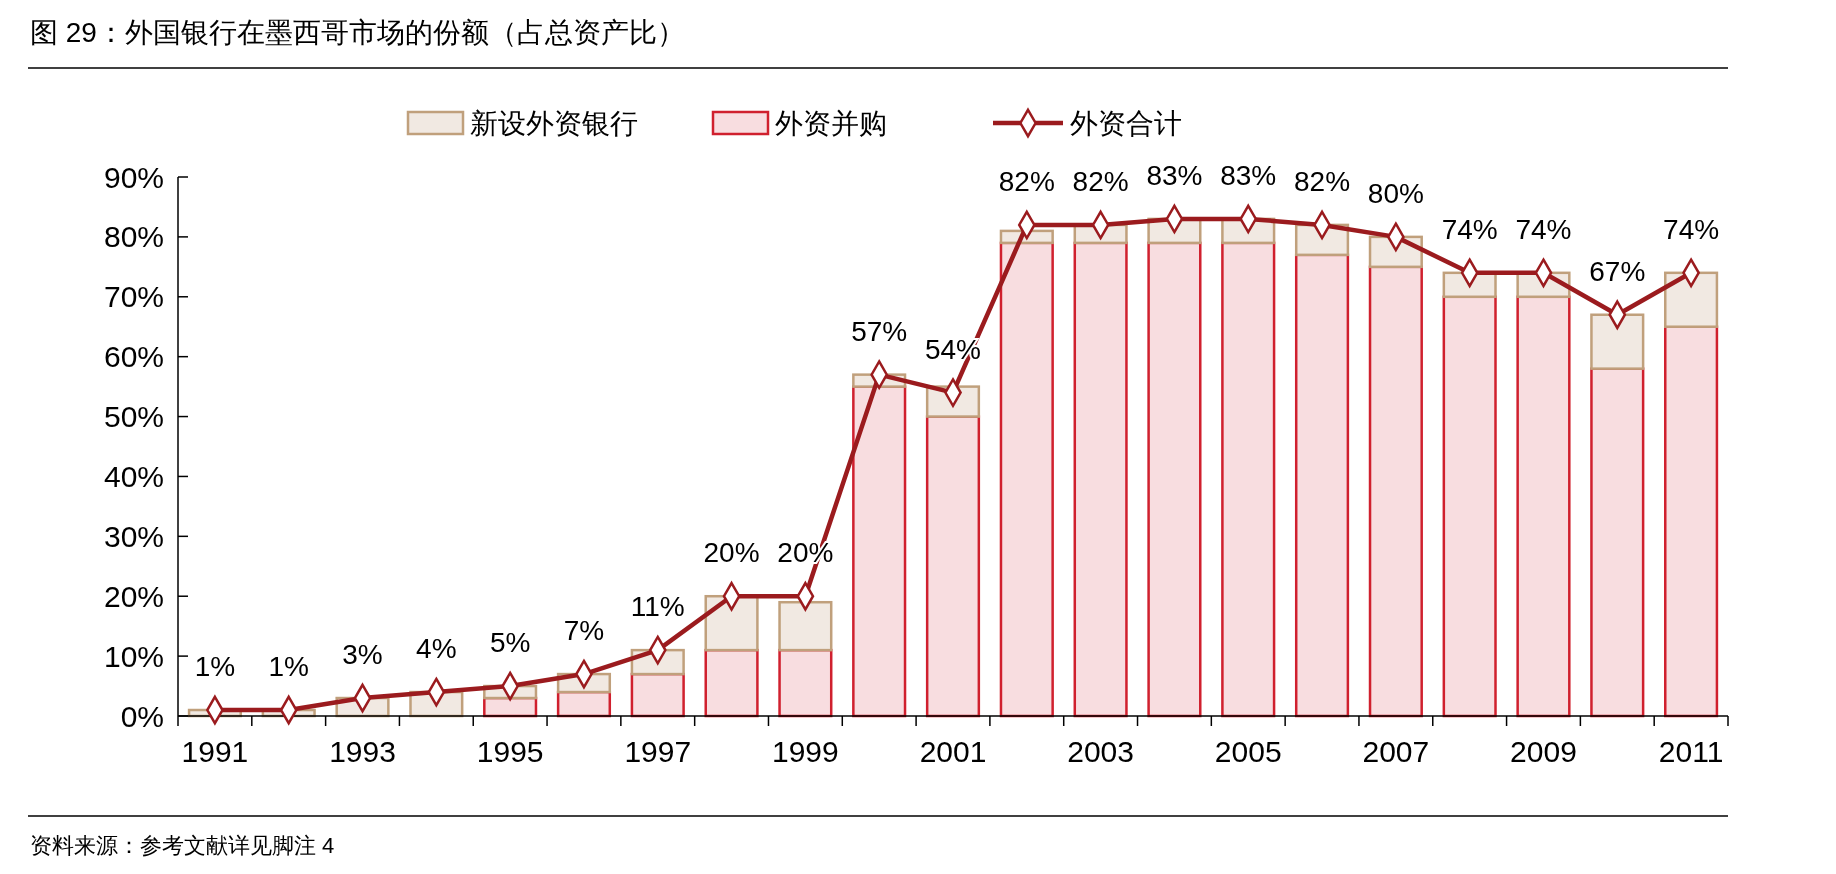 Image resolution: width=1836 pixels, height=874 pixels. Describe the element at coordinates (436, 649) in the screenshot. I see `data-label: 4%` at that location.